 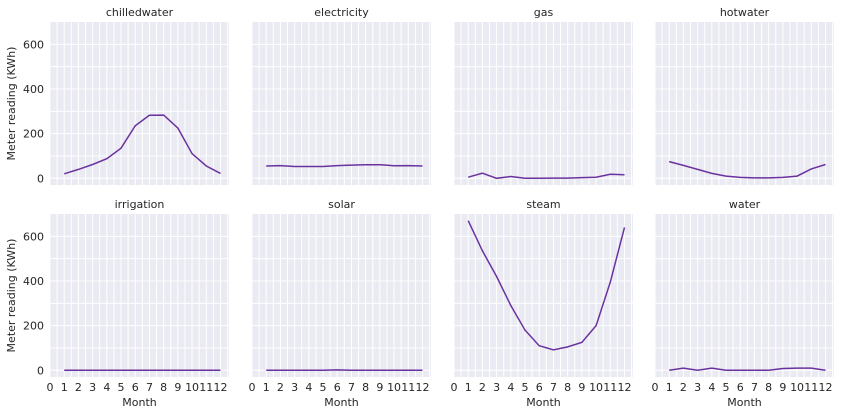 I want to click on series-line-steam, so click(x=546, y=285).